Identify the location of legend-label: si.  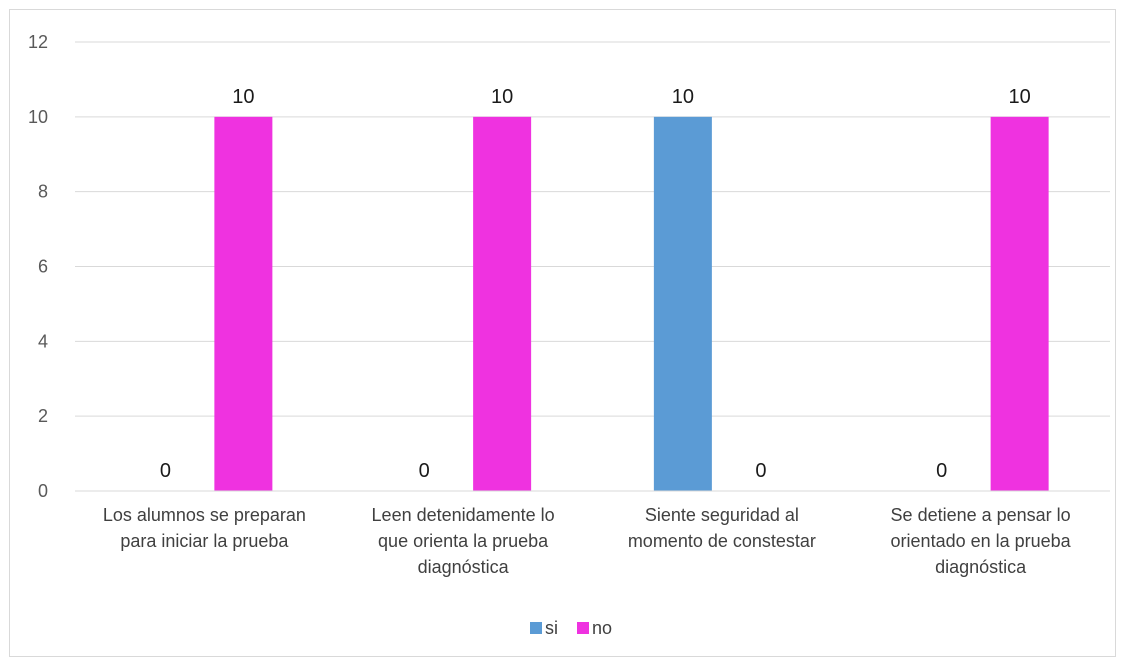
(551, 628).